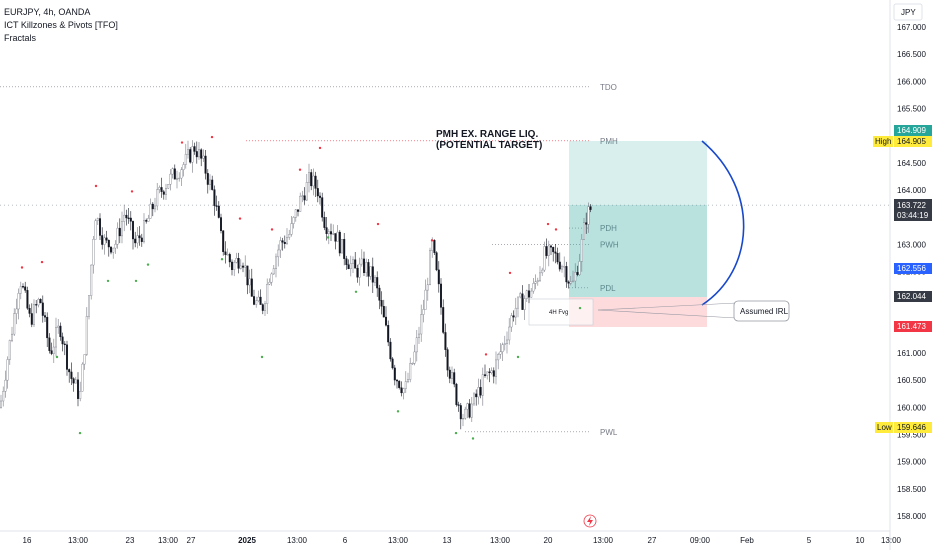  I want to click on badge-top, so click(913, 130).